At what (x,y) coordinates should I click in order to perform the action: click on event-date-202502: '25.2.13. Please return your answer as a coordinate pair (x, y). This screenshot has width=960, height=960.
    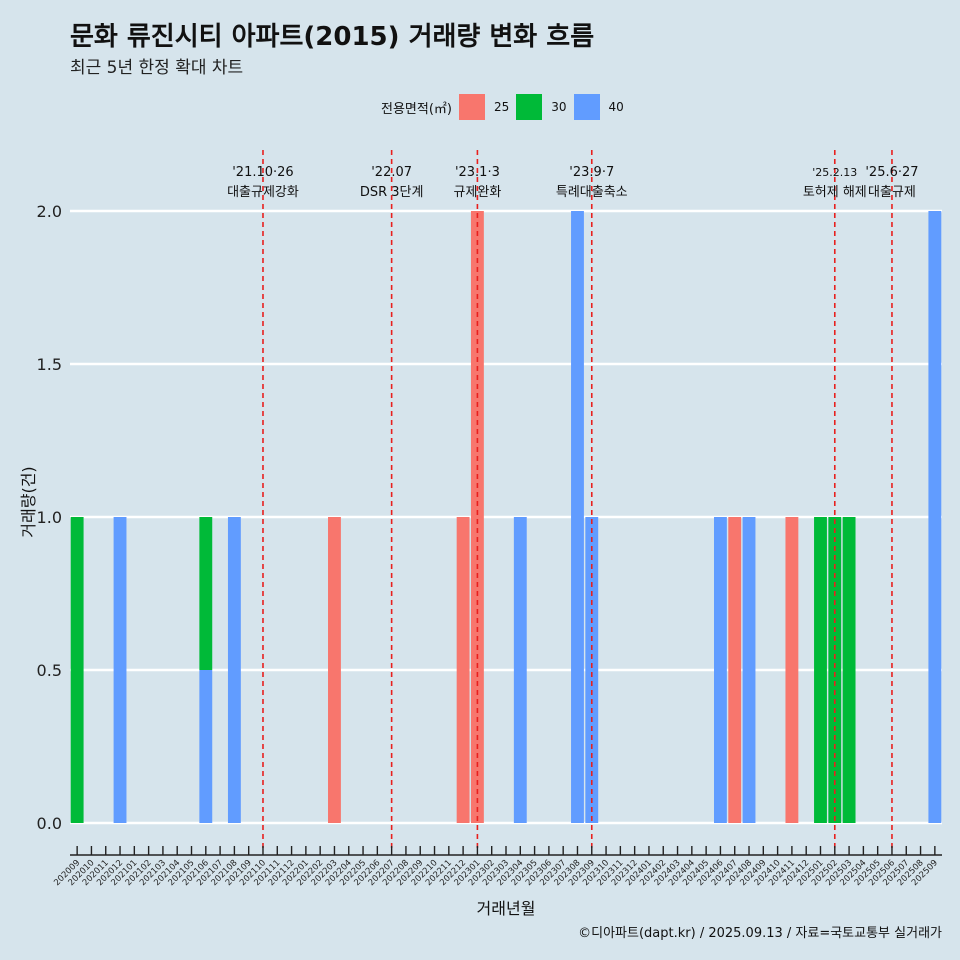
    Looking at the image, I should click on (834, 172).